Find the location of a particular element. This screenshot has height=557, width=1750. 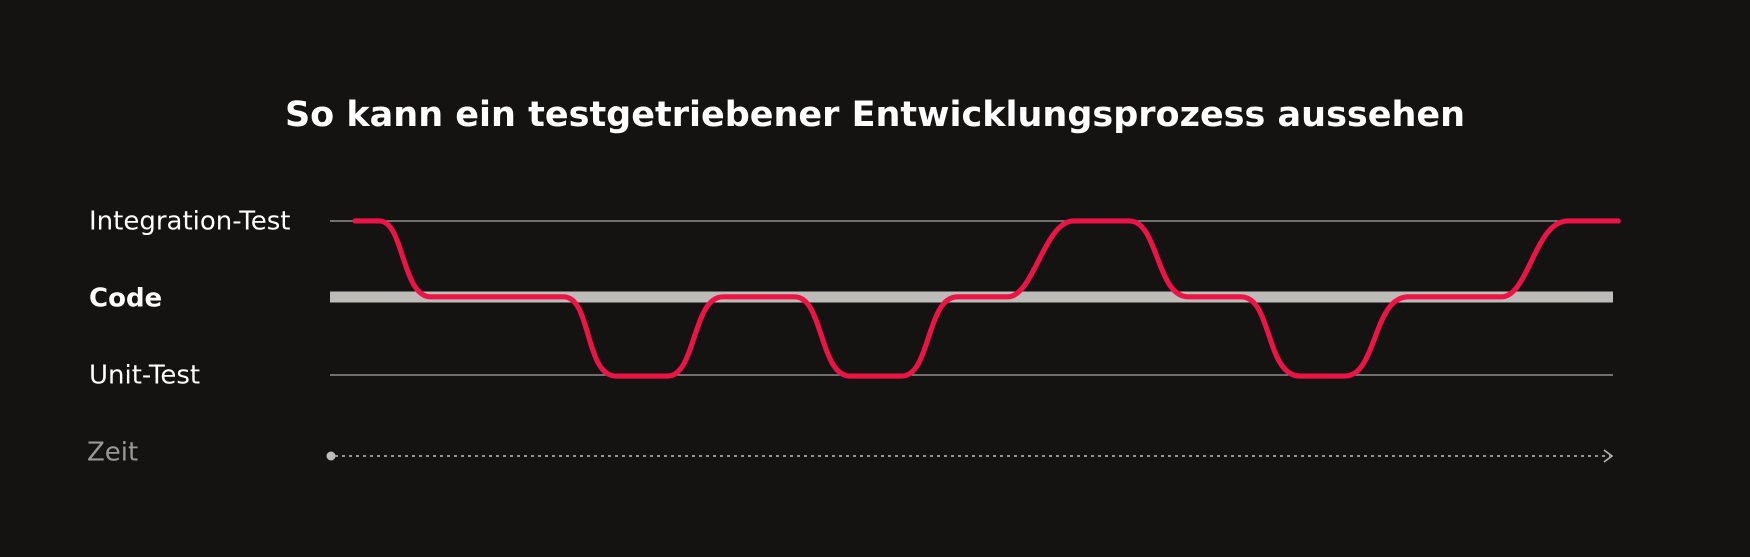

time-label: Zeit is located at coordinates (112, 453).